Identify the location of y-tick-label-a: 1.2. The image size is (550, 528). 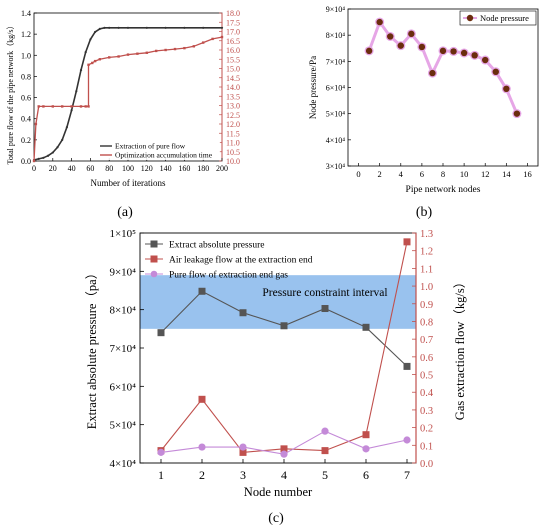
(26, 34).